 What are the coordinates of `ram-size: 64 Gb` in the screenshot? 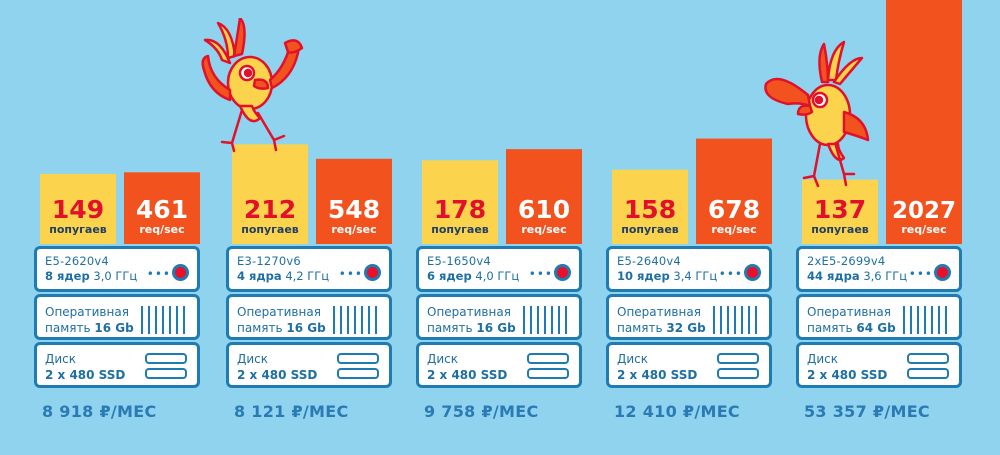 It's located at (876, 328).